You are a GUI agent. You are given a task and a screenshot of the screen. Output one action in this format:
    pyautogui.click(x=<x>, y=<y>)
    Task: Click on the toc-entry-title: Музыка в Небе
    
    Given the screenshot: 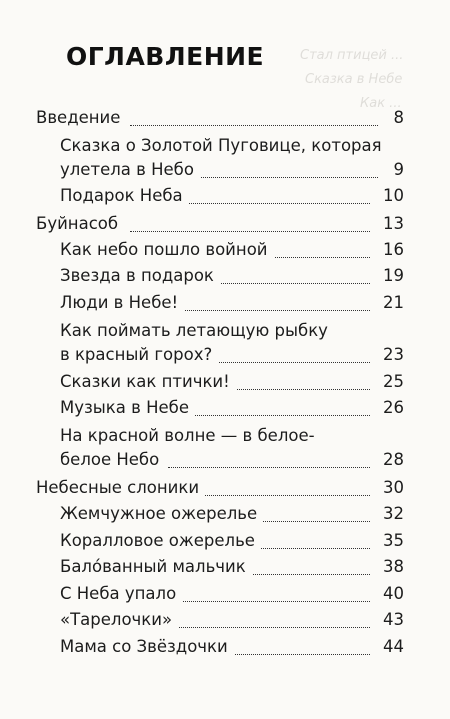 What is the action you would take?
    pyautogui.click(x=127, y=408)
    